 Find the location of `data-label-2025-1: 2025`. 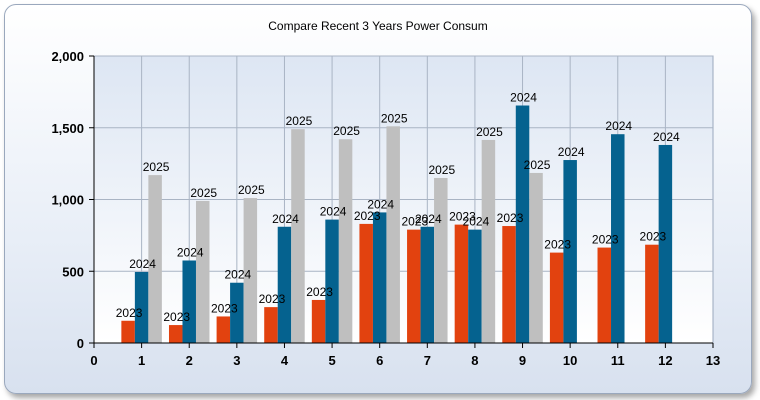

data-label-2025-1: 2025 is located at coordinates (156, 167).